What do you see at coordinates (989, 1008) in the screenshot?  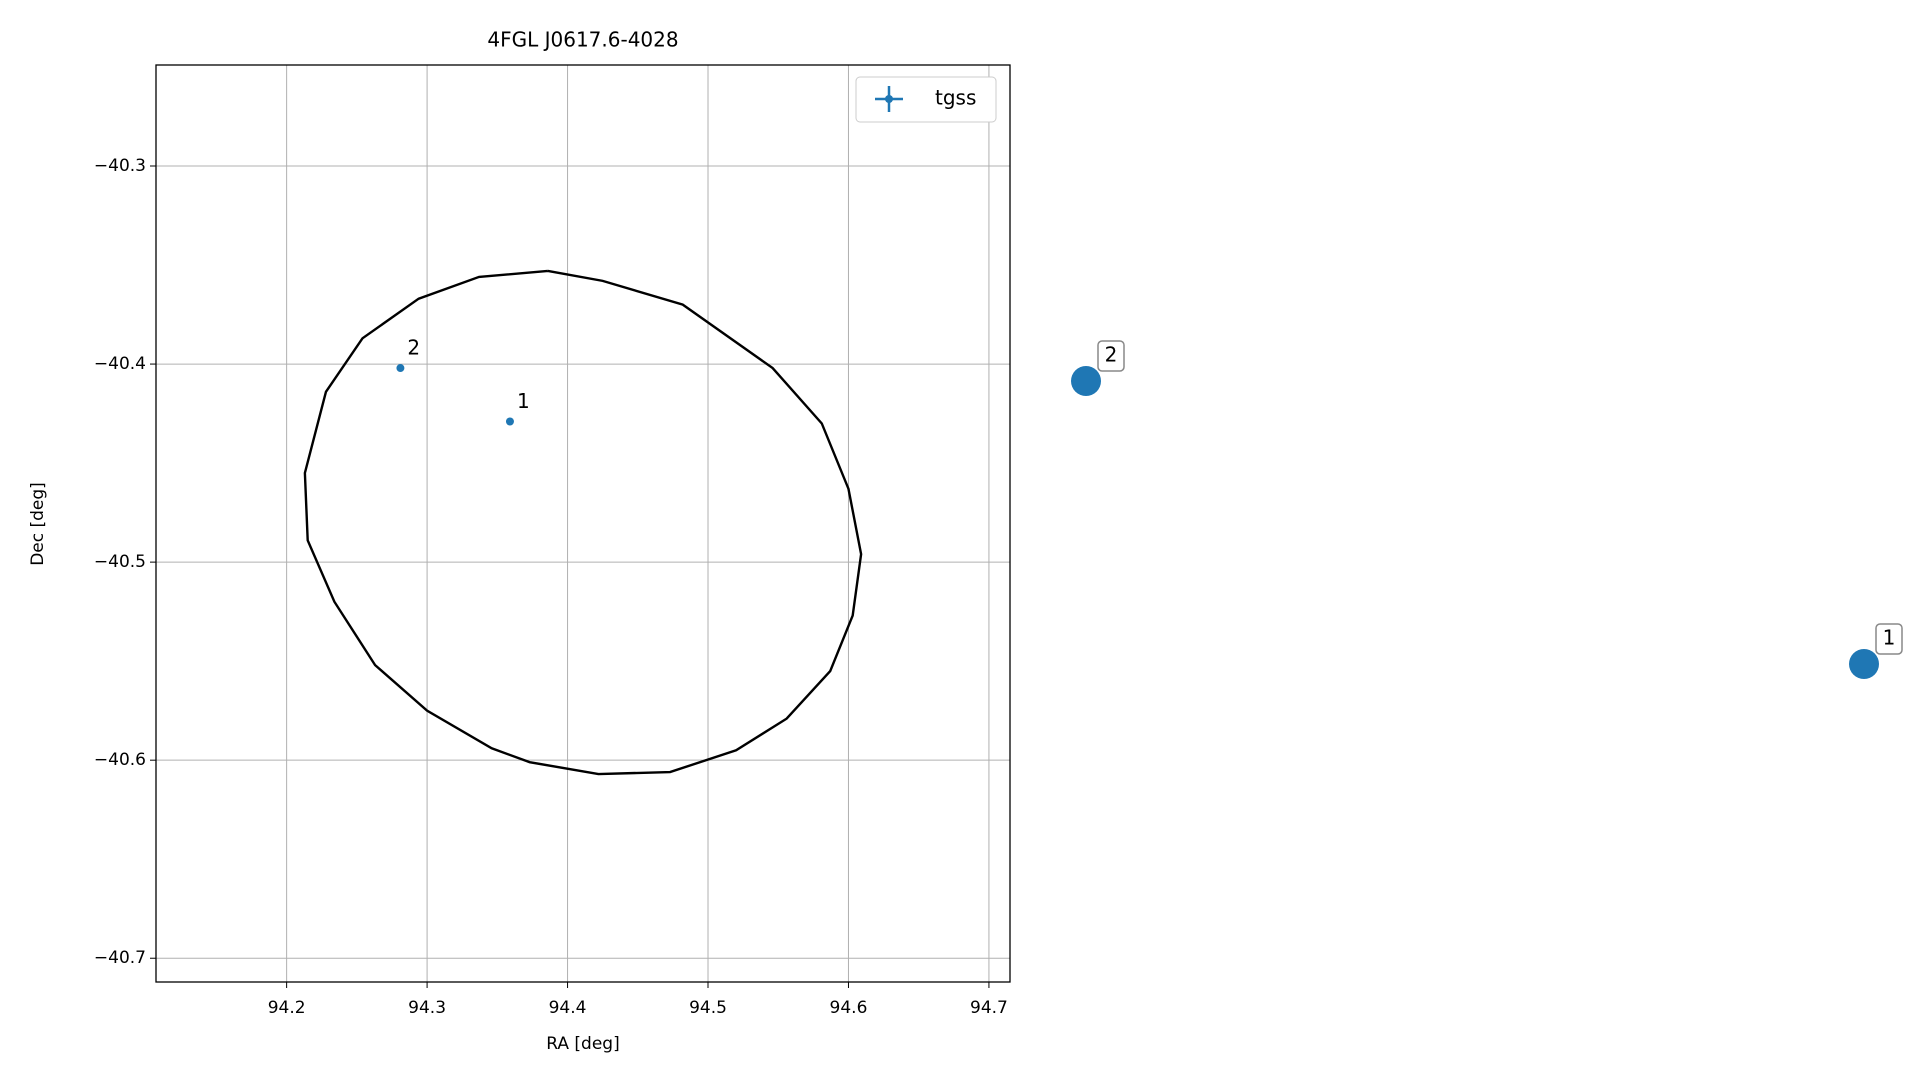 I see `x-tick-label: 94.7` at bounding box center [989, 1008].